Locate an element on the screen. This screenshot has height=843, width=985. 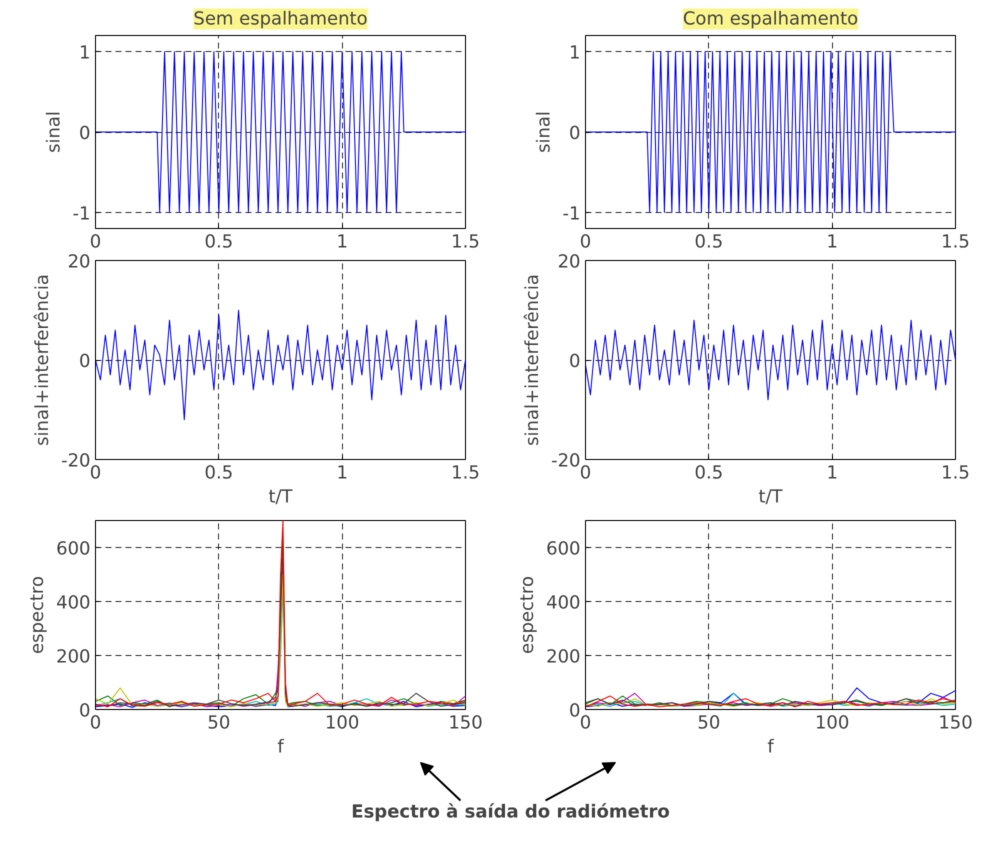
chart-title: Com espalhamento is located at coordinates (770, 19).